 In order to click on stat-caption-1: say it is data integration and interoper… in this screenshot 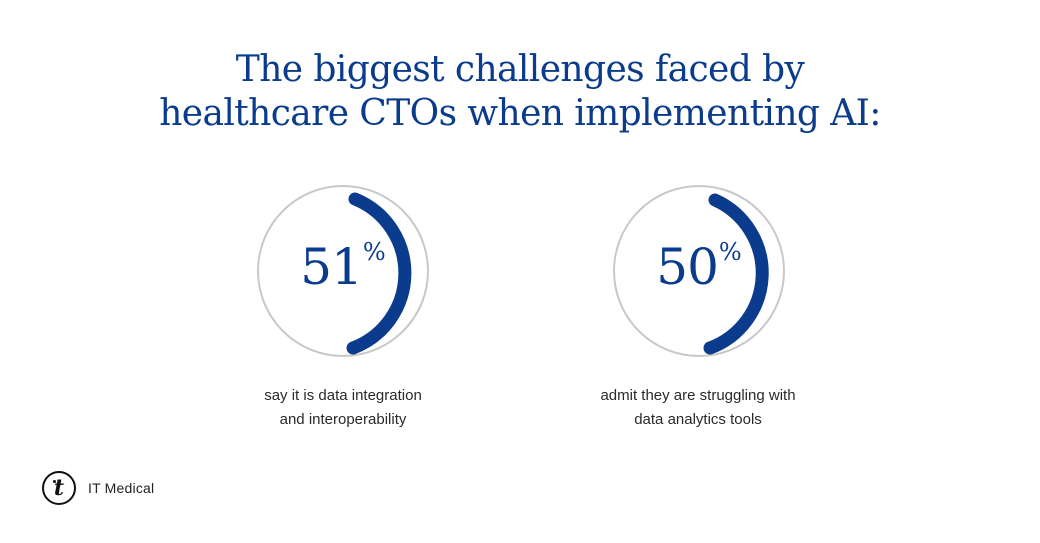, I will do `click(343, 408)`.